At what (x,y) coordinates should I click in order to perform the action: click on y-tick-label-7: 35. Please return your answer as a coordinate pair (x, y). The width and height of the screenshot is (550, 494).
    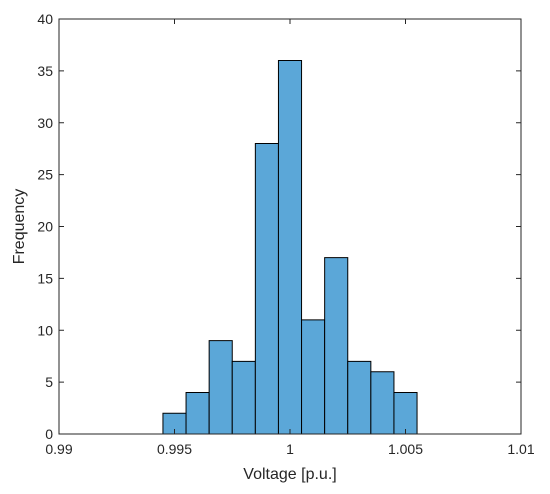
    Looking at the image, I should click on (45, 71).